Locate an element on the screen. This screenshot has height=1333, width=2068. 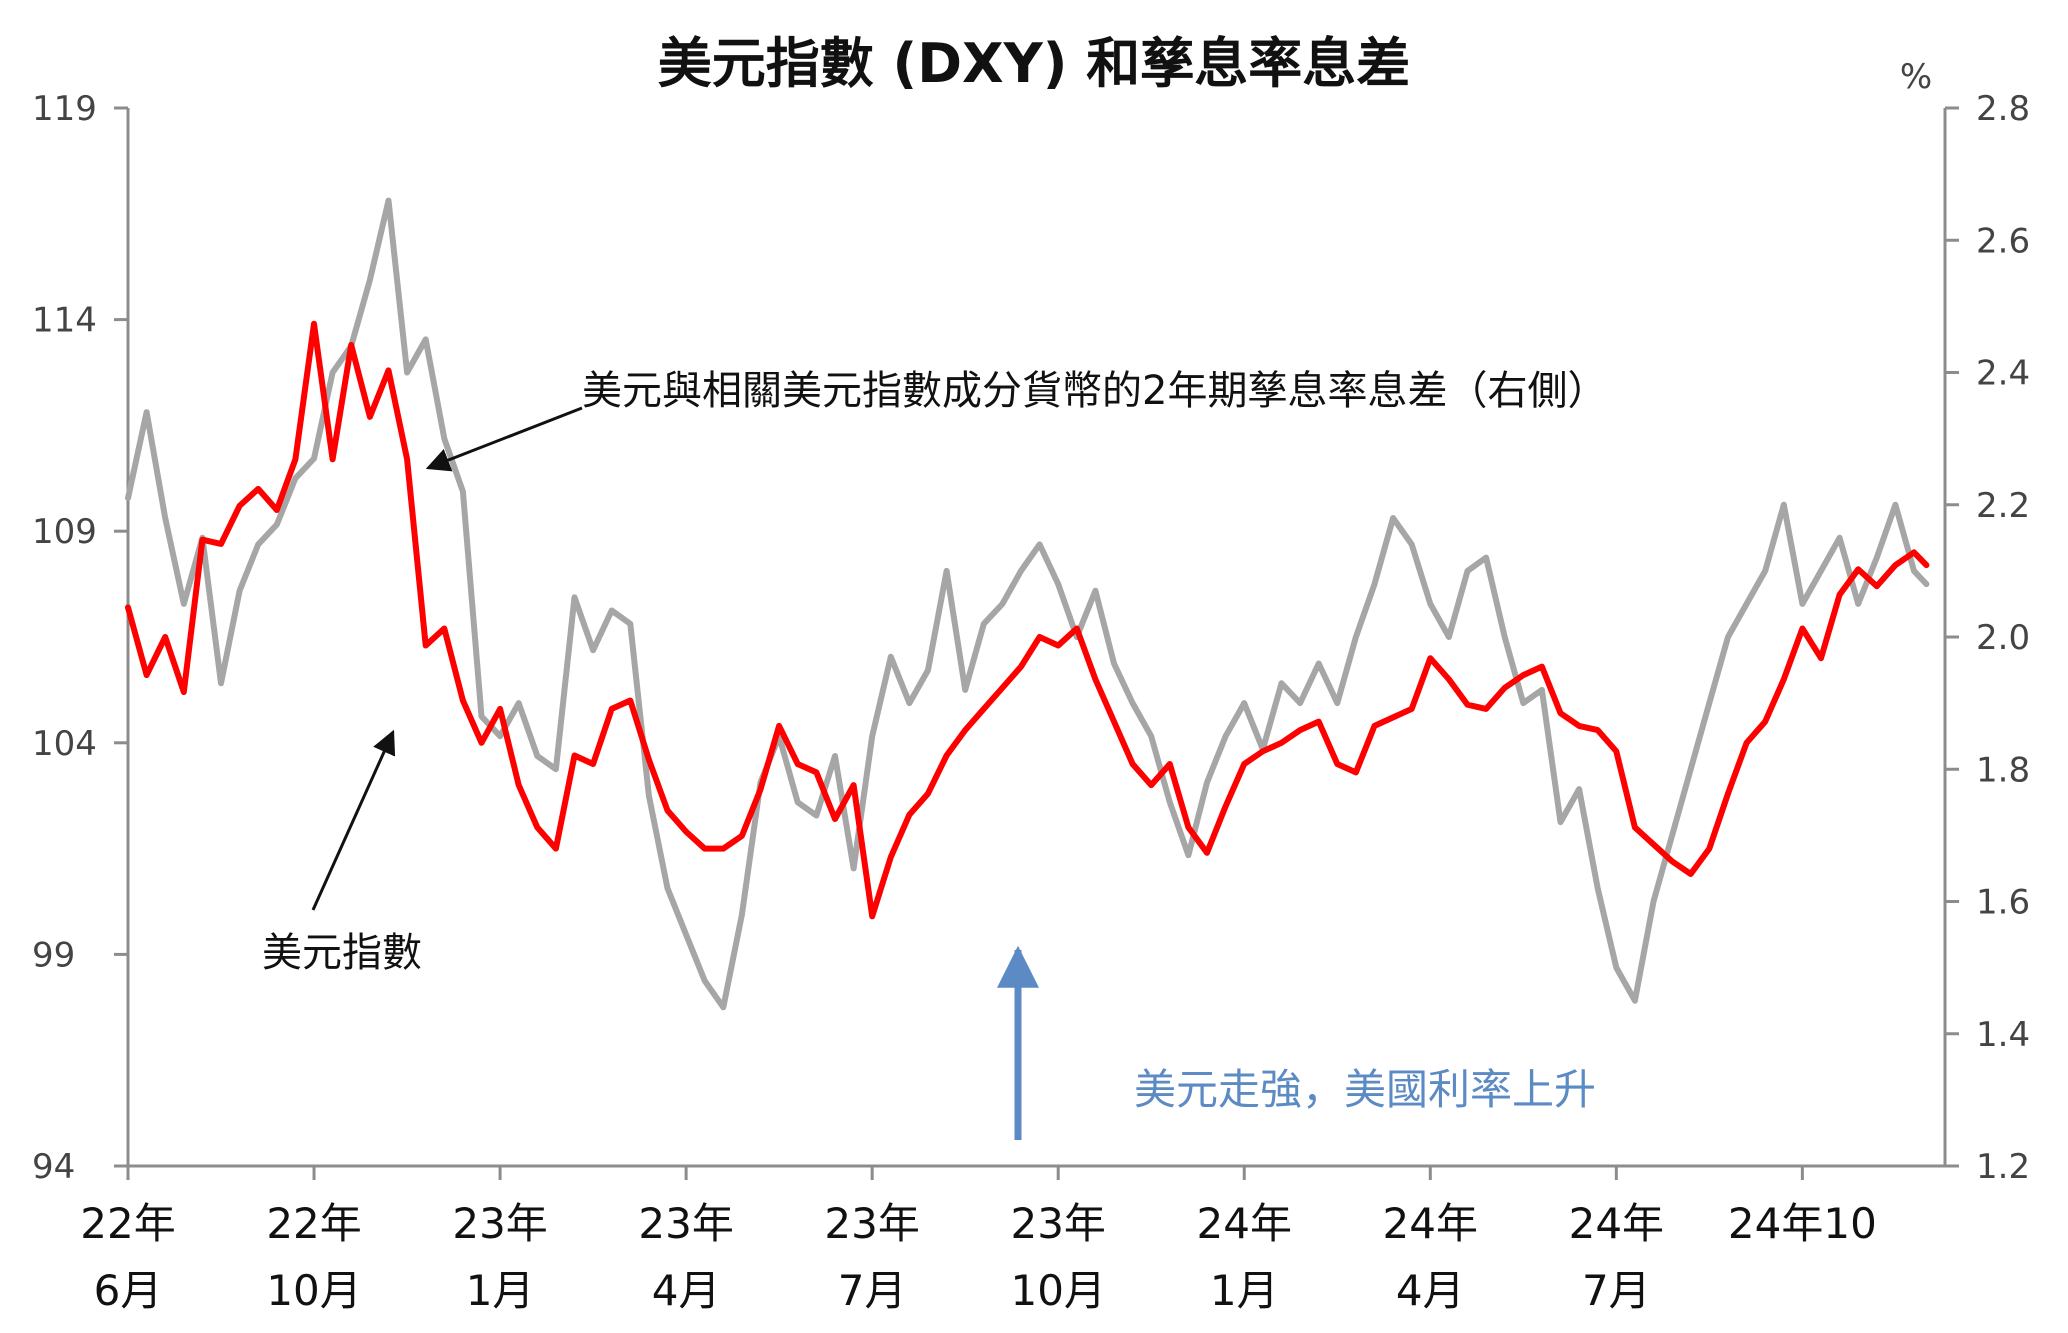
note-annotation: 美元走強，美國利率上升 is located at coordinates (1365, 1089).